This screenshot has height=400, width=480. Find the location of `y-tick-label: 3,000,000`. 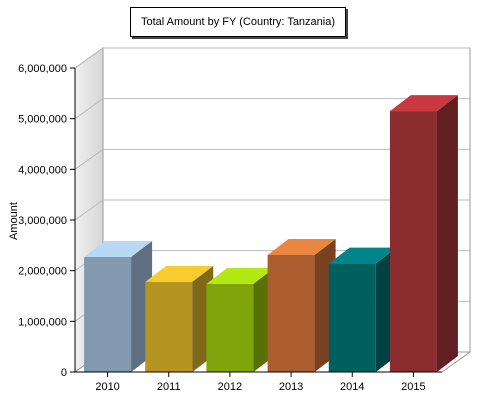

y-tick-label: 3,000,000 is located at coordinates (42, 221).